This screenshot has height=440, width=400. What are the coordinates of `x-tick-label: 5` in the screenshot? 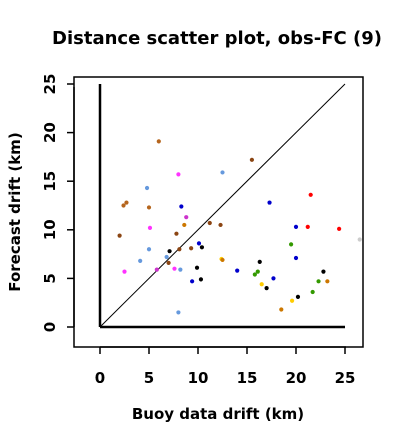 It's located at (149, 378).